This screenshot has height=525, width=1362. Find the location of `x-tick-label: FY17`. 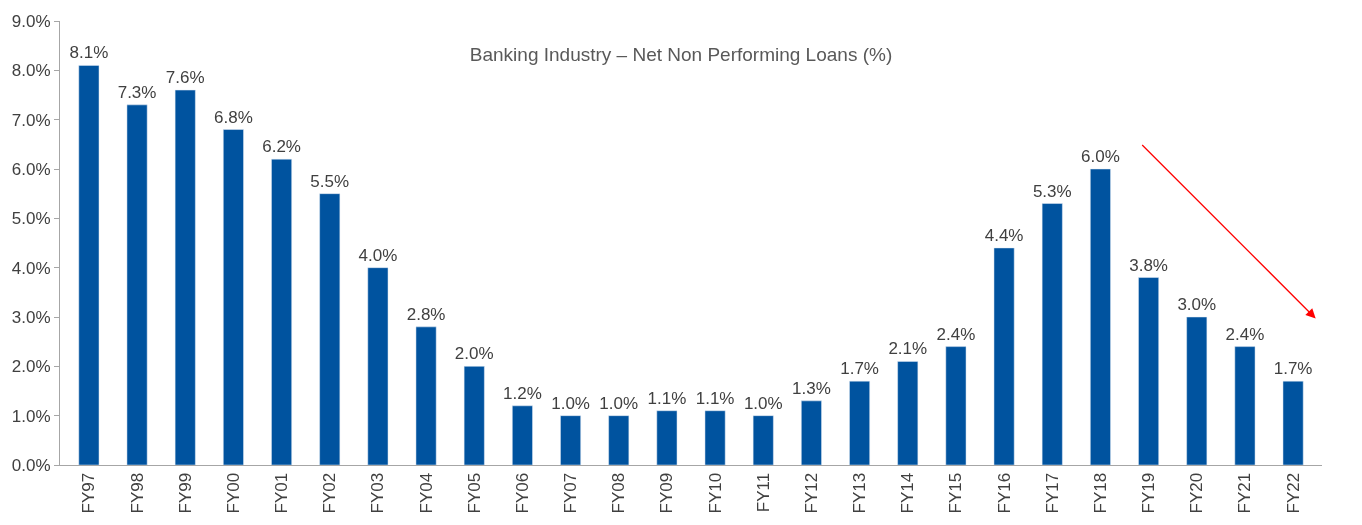

x-tick-label: FY17 is located at coordinates (1052, 493).